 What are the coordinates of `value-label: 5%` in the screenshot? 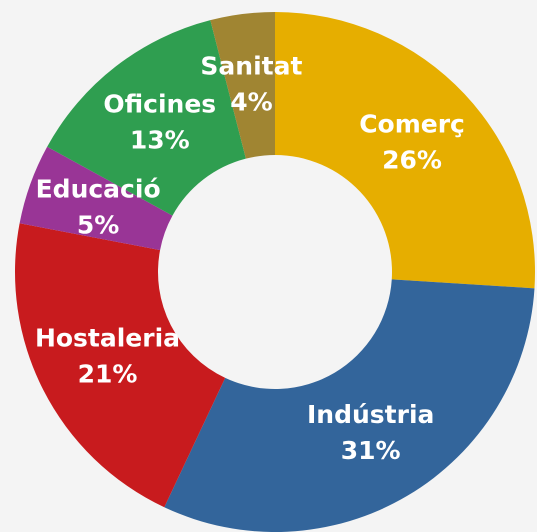 It's located at (98, 224).